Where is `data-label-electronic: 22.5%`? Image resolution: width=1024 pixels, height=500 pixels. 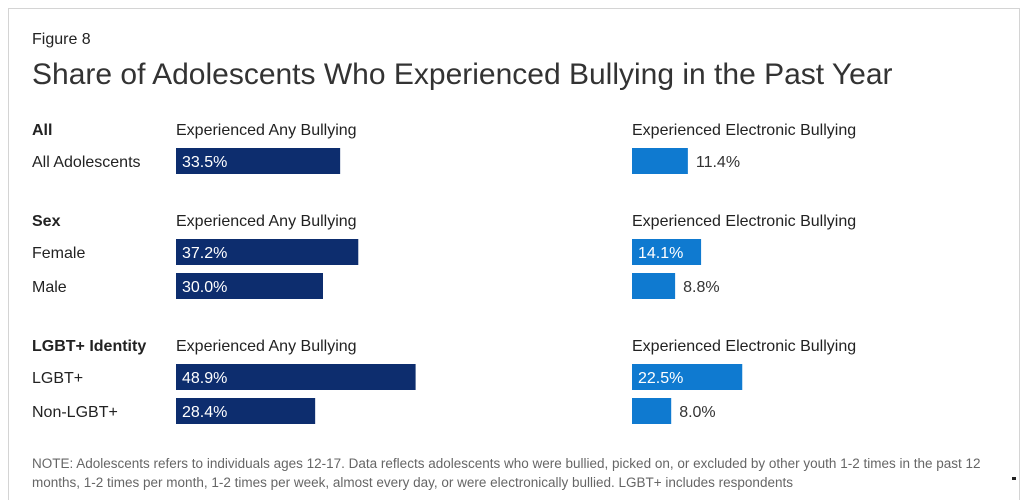
data-label-electronic: 22.5% is located at coordinates (660, 378).